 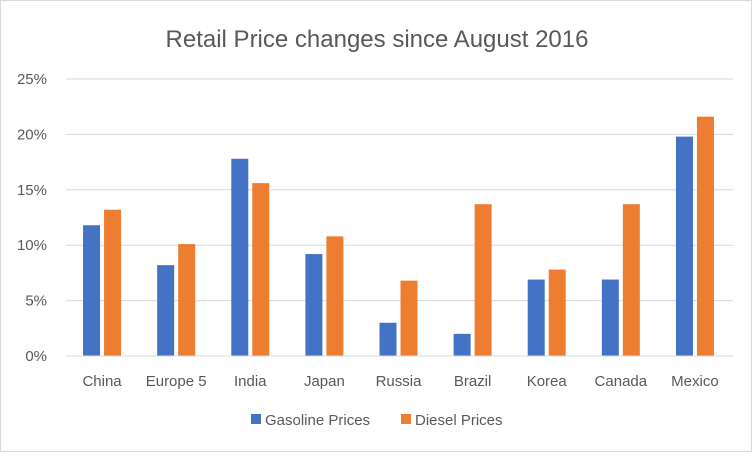 I want to click on y-tick-label: 10%, so click(x=32, y=245).